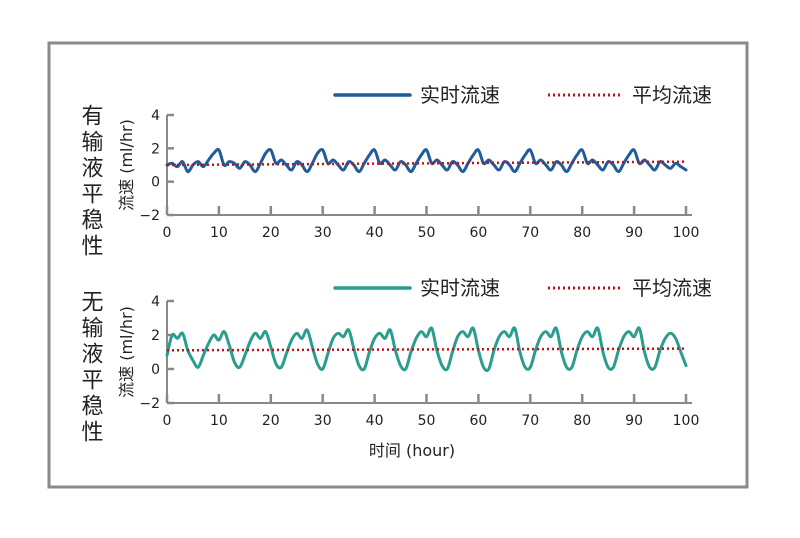 The height and width of the screenshot is (538, 800). Describe the element at coordinates (323, 421) in the screenshot. I see `x-tick-label-bottom: 30` at that location.